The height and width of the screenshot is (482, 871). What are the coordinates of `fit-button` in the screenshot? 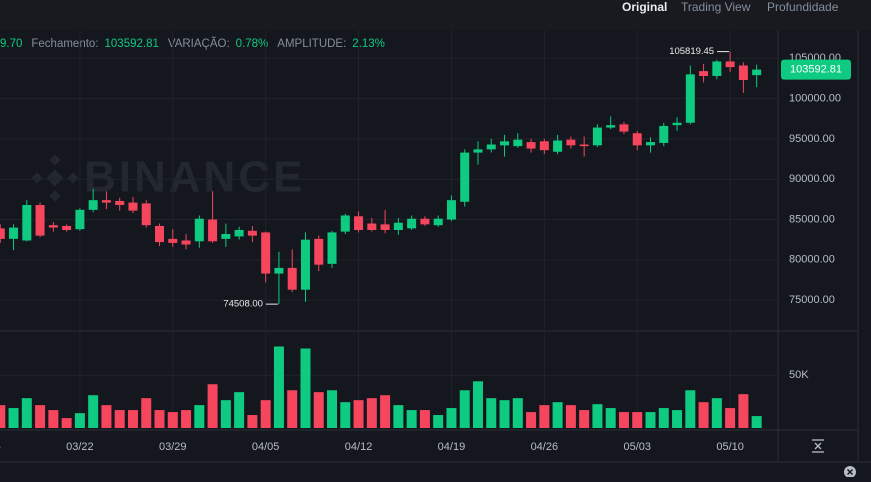 It's located at (818, 446).